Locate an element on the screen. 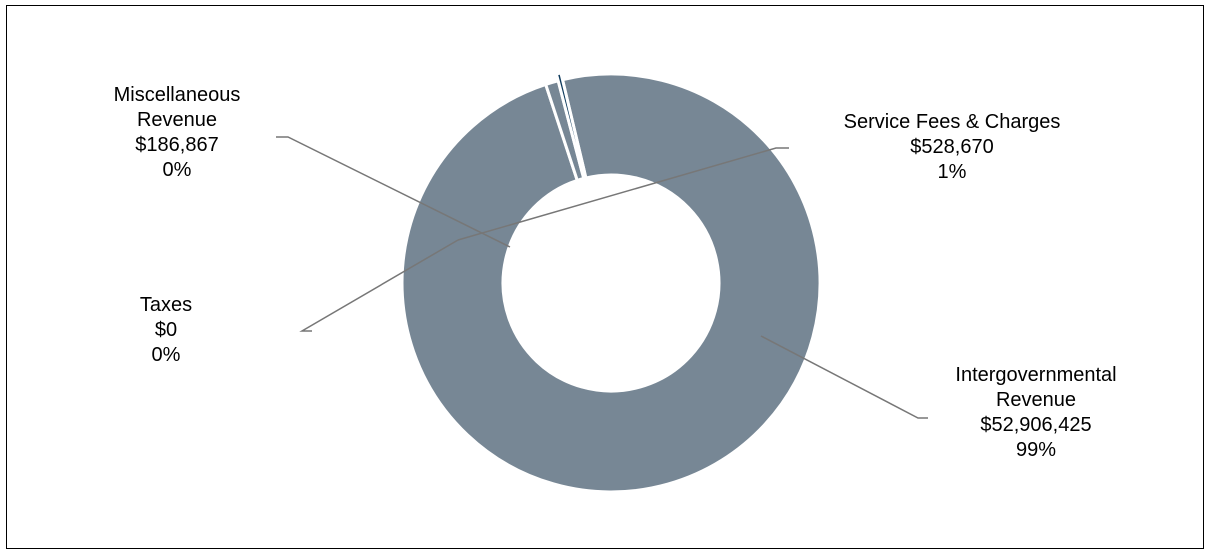  label-value: $528,670 is located at coordinates (952, 147).